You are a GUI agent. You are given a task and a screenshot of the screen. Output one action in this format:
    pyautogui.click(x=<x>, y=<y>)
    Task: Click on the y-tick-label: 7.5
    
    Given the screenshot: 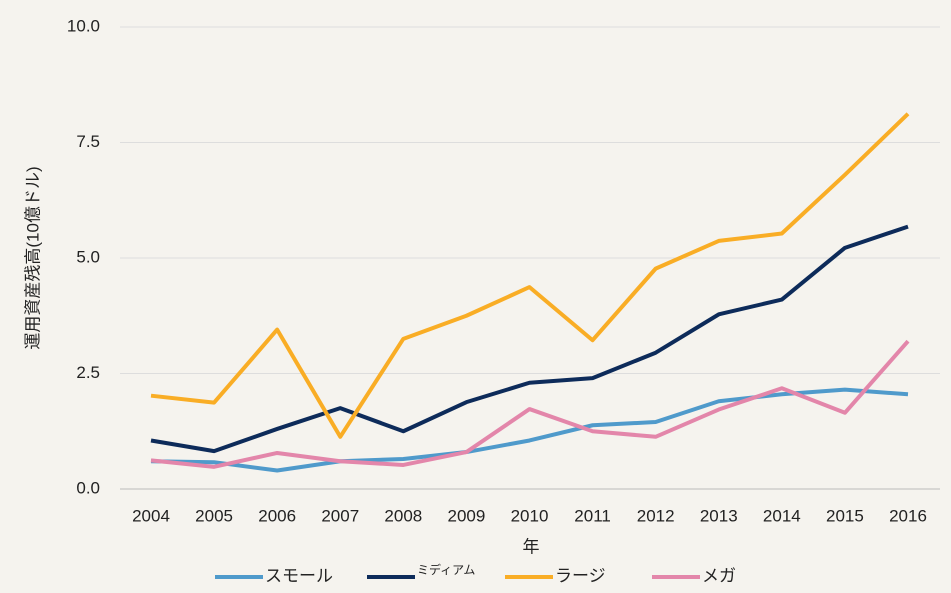 What is the action you would take?
    pyautogui.click(x=88, y=141)
    